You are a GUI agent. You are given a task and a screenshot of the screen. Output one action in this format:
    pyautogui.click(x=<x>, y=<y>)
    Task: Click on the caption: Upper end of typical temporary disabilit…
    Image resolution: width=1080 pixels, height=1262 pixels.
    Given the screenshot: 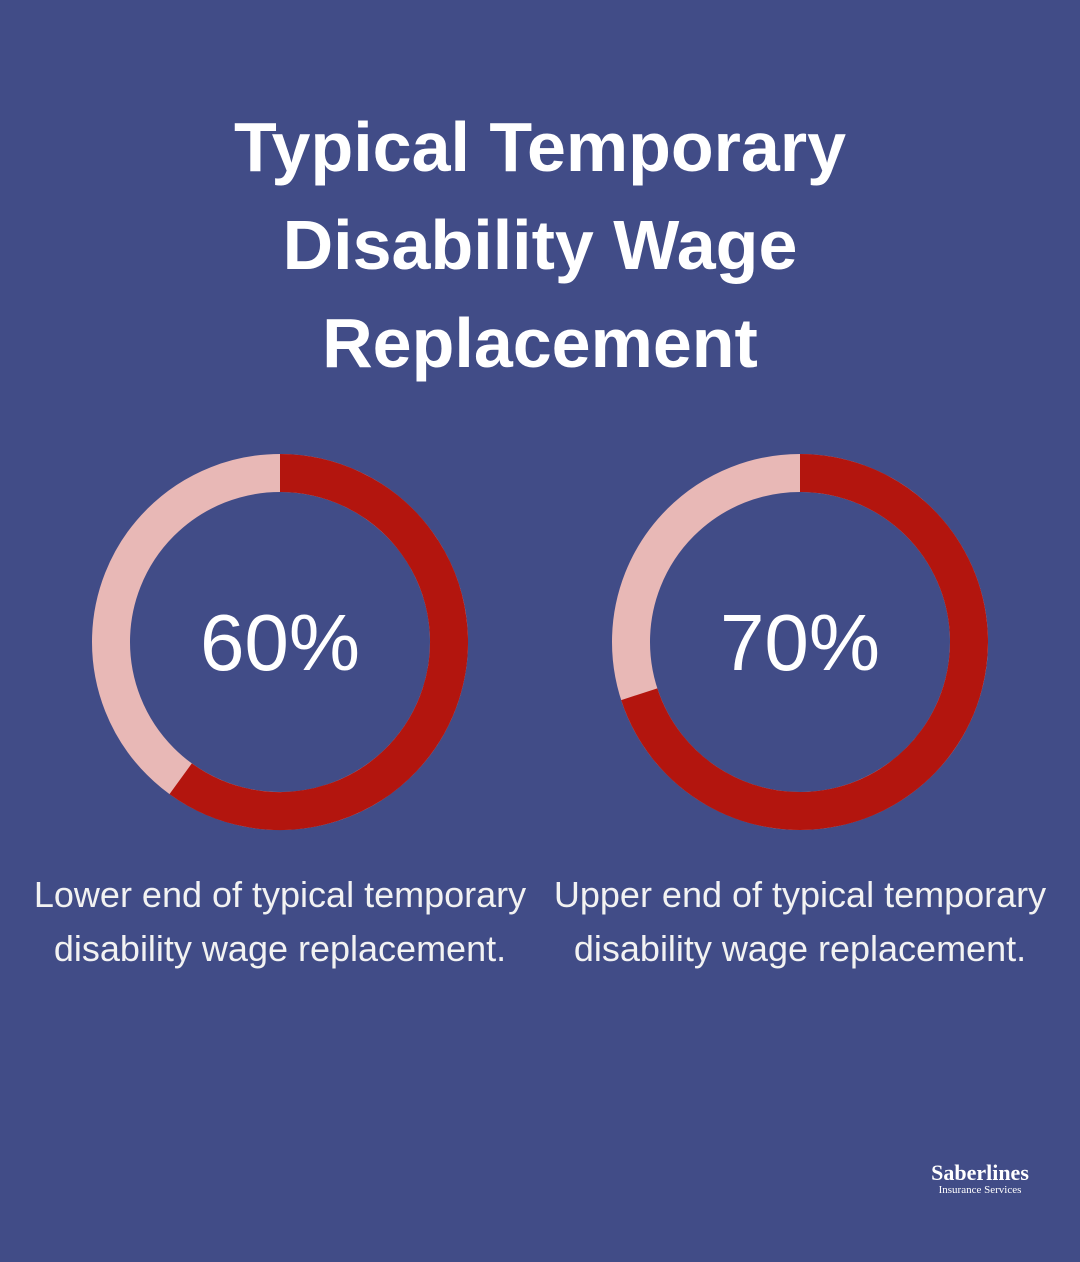 What is the action you would take?
    pyautogui.click(x=800, y=921)
    